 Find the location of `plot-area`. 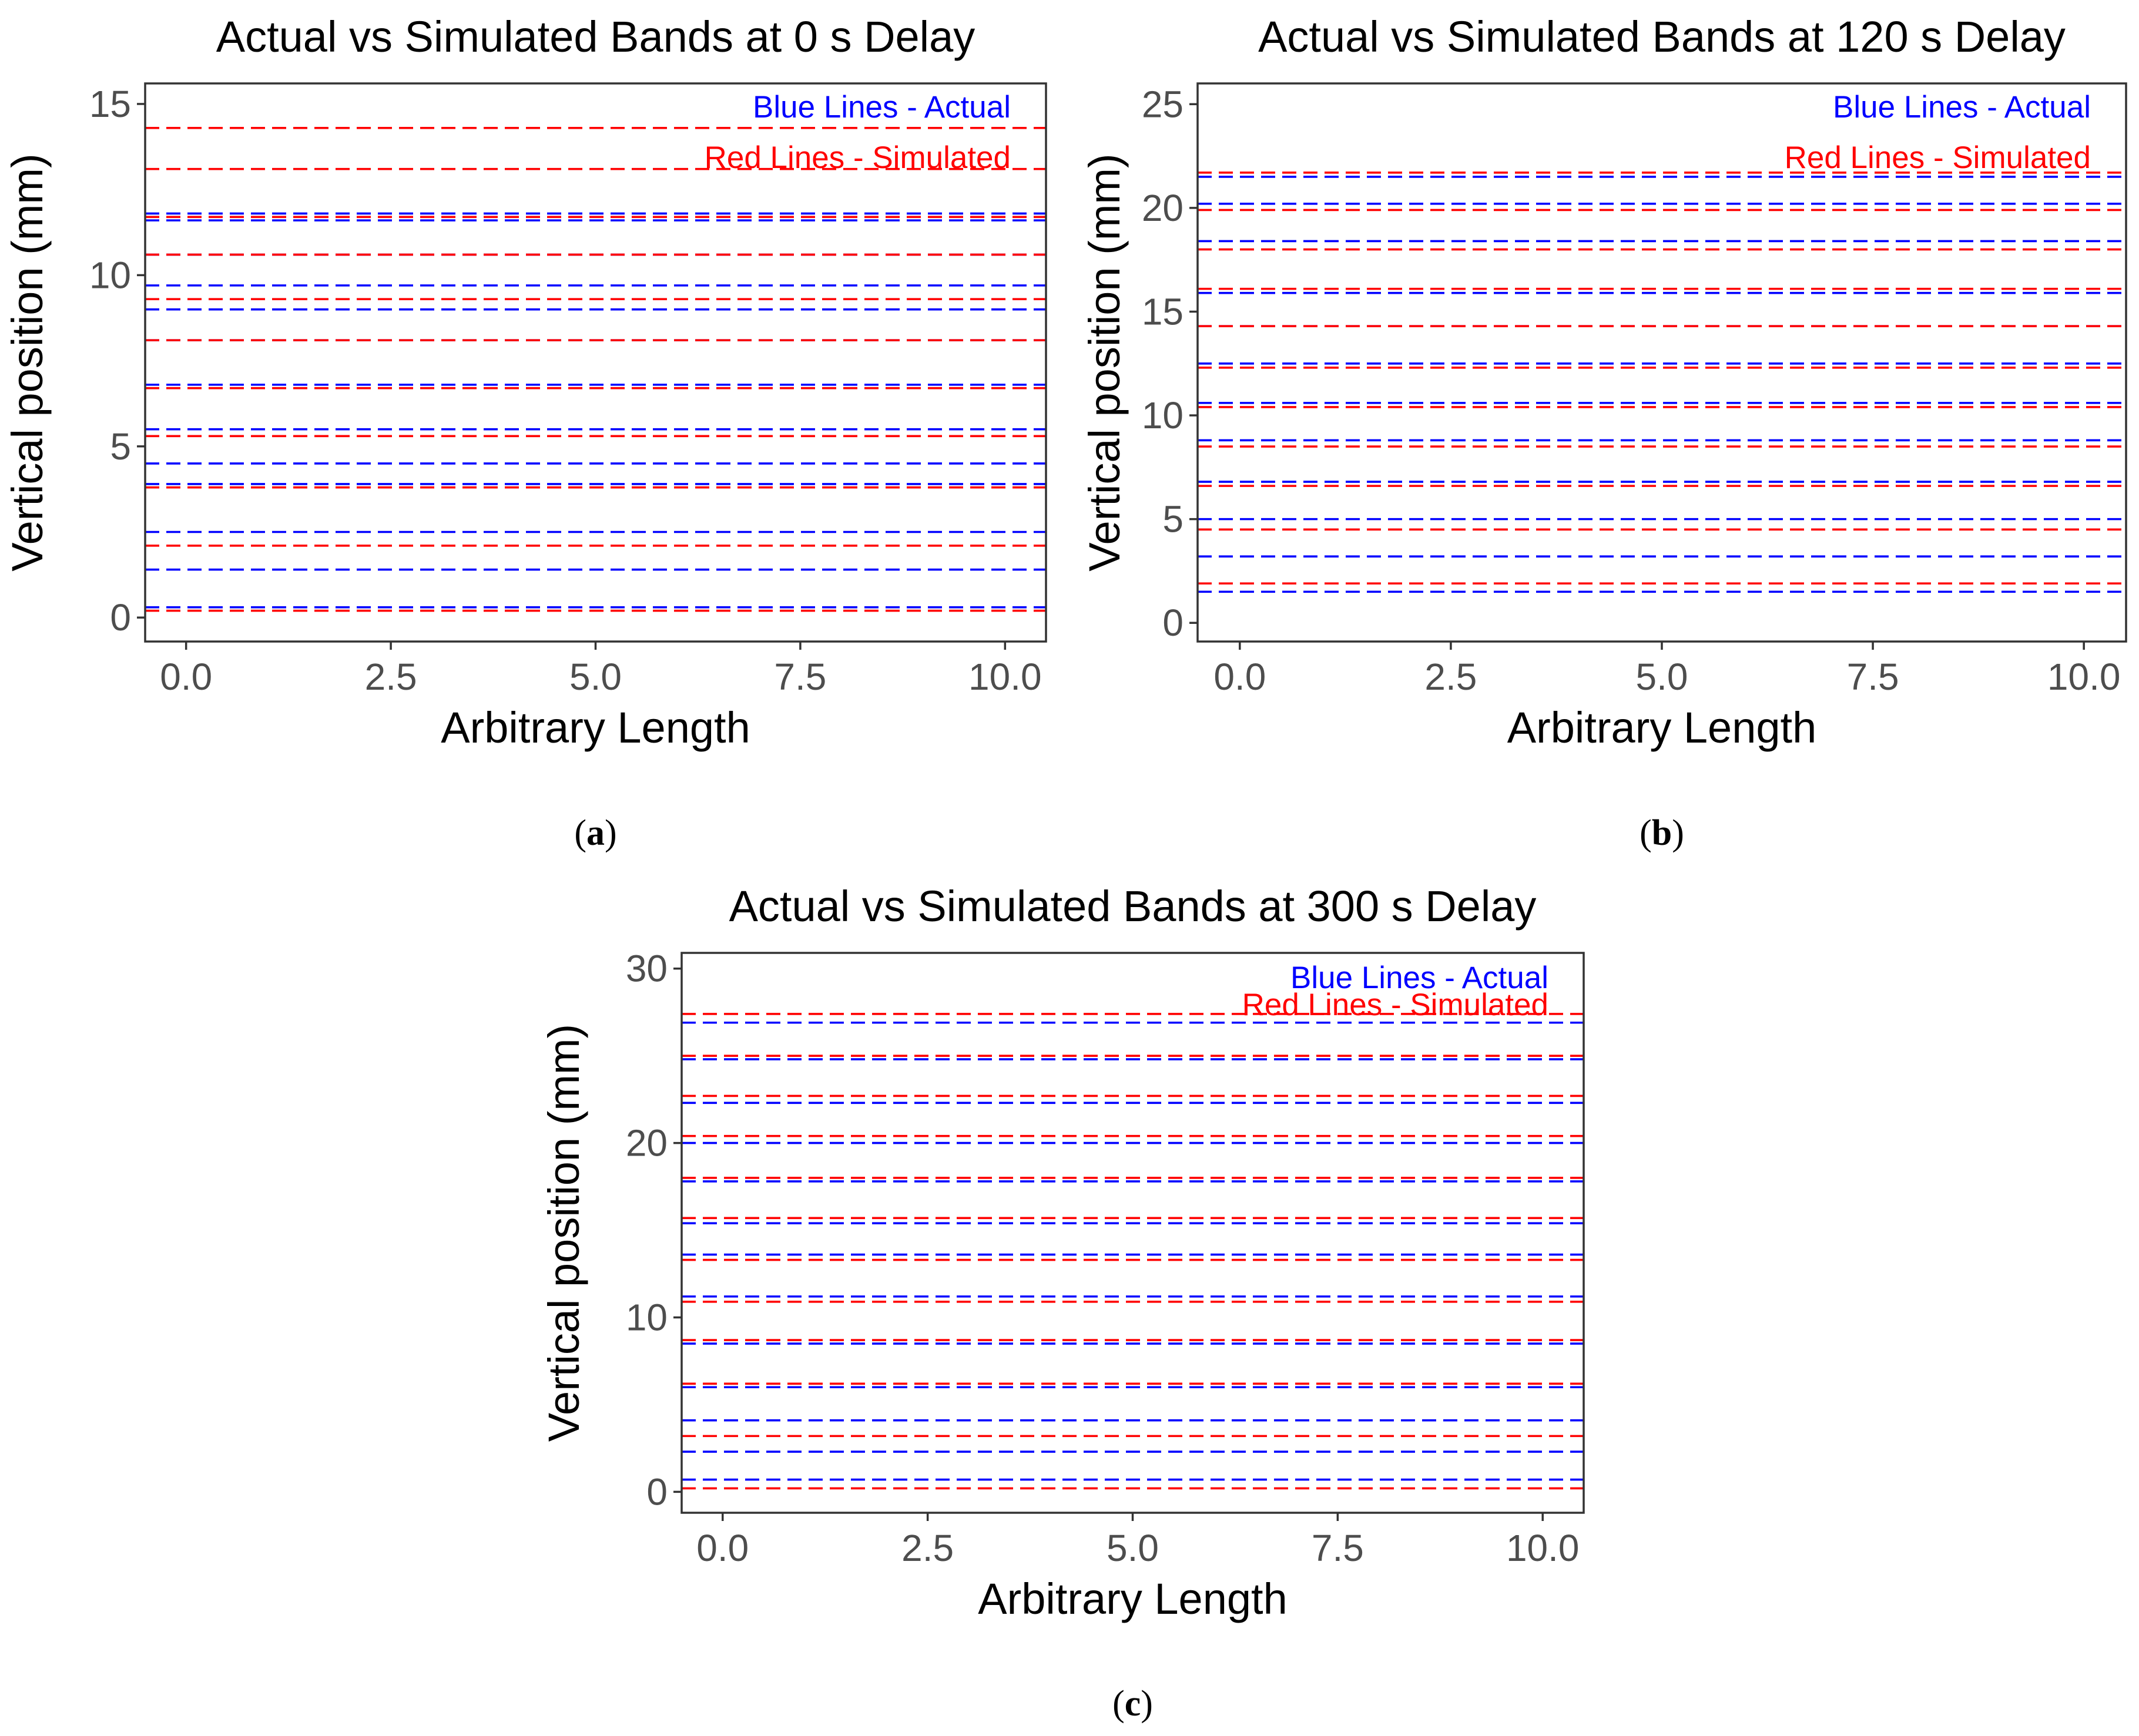

plot-area is located at coordinates (1132, 1233).